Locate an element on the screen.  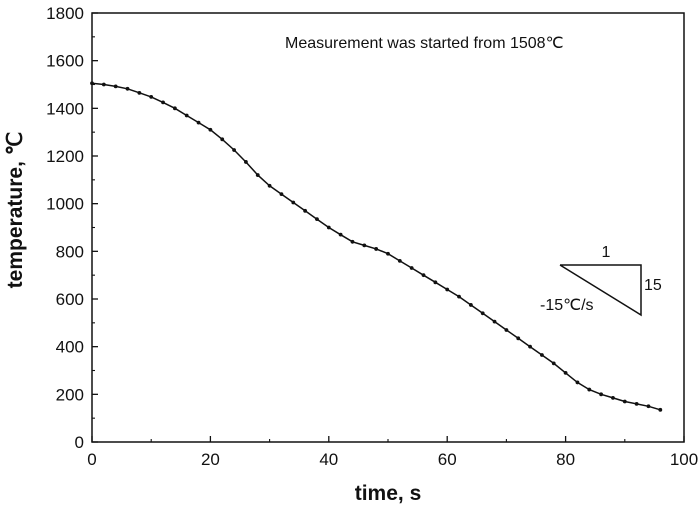
y-tick-label: 600 is located at coordinates (70, 299).